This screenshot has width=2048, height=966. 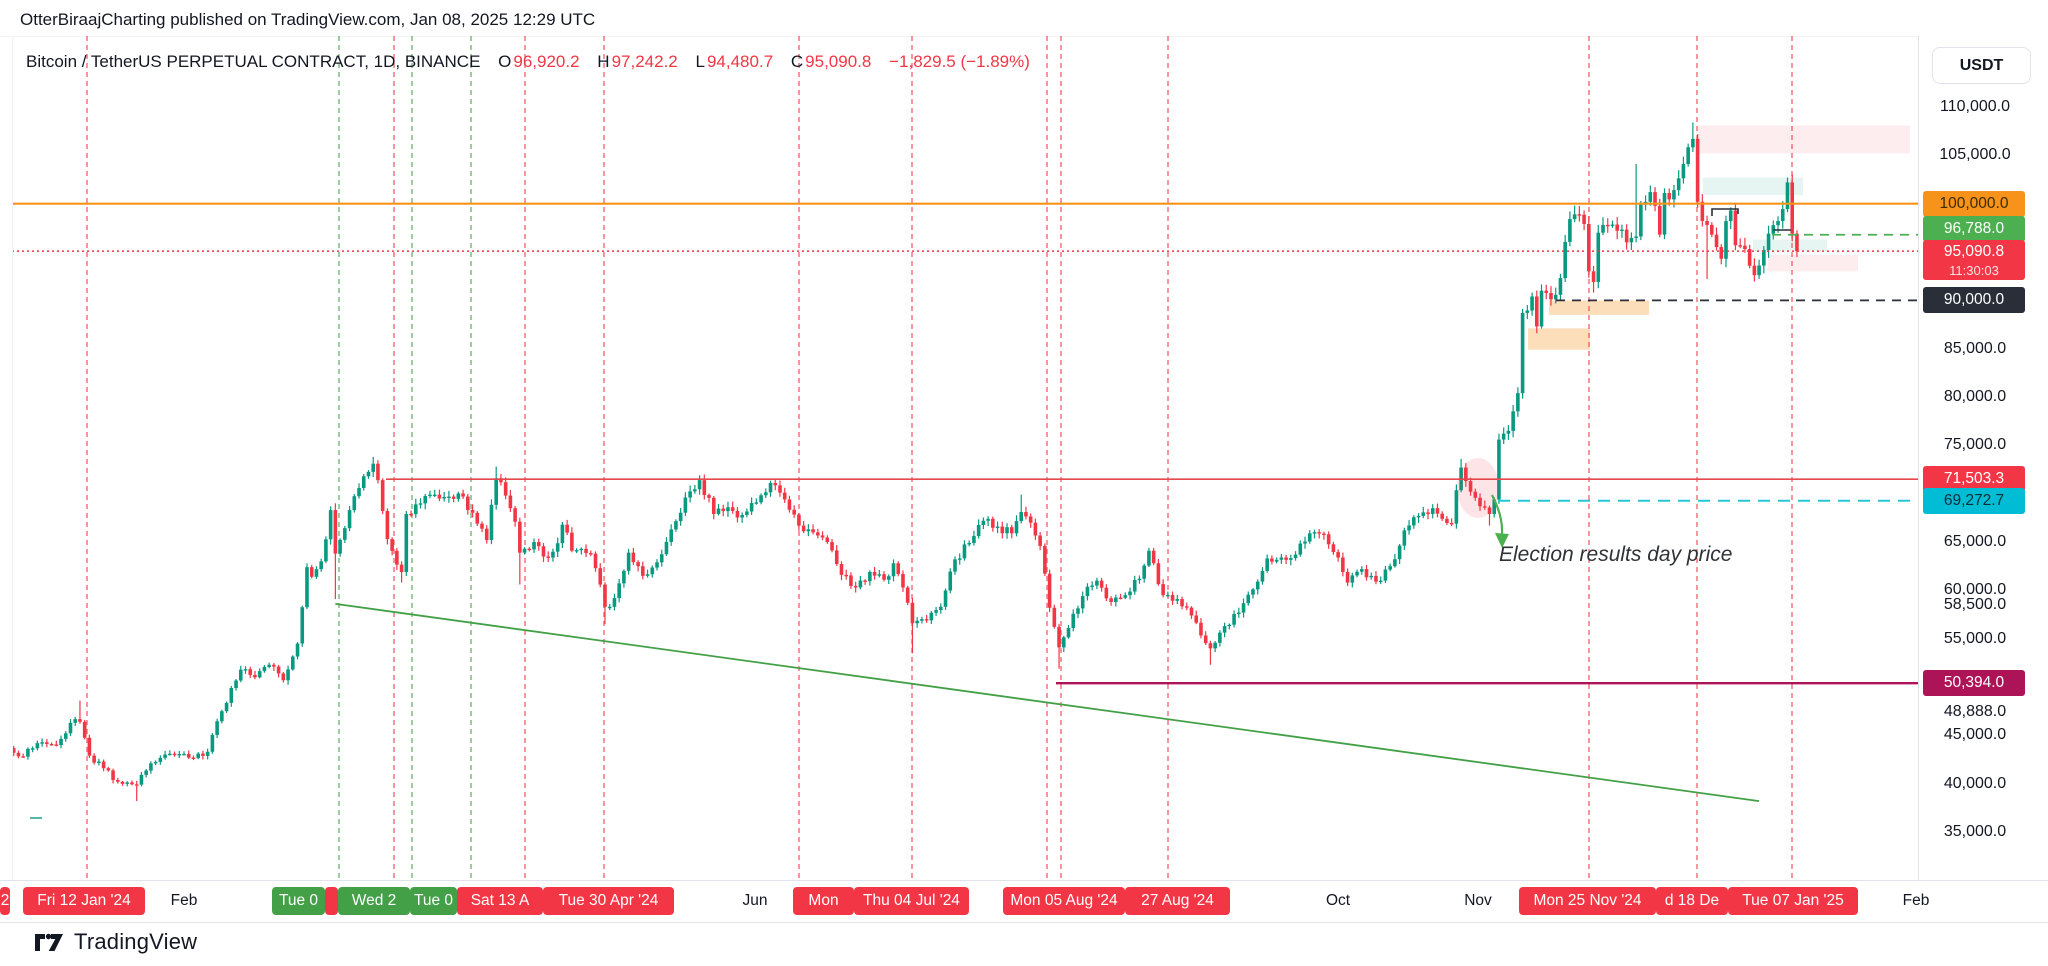 What do you see at coordinates (1975, 711) in the screenshot?
I see `price-tick-label: 48,888.0` at bounding box center [1975, 711].